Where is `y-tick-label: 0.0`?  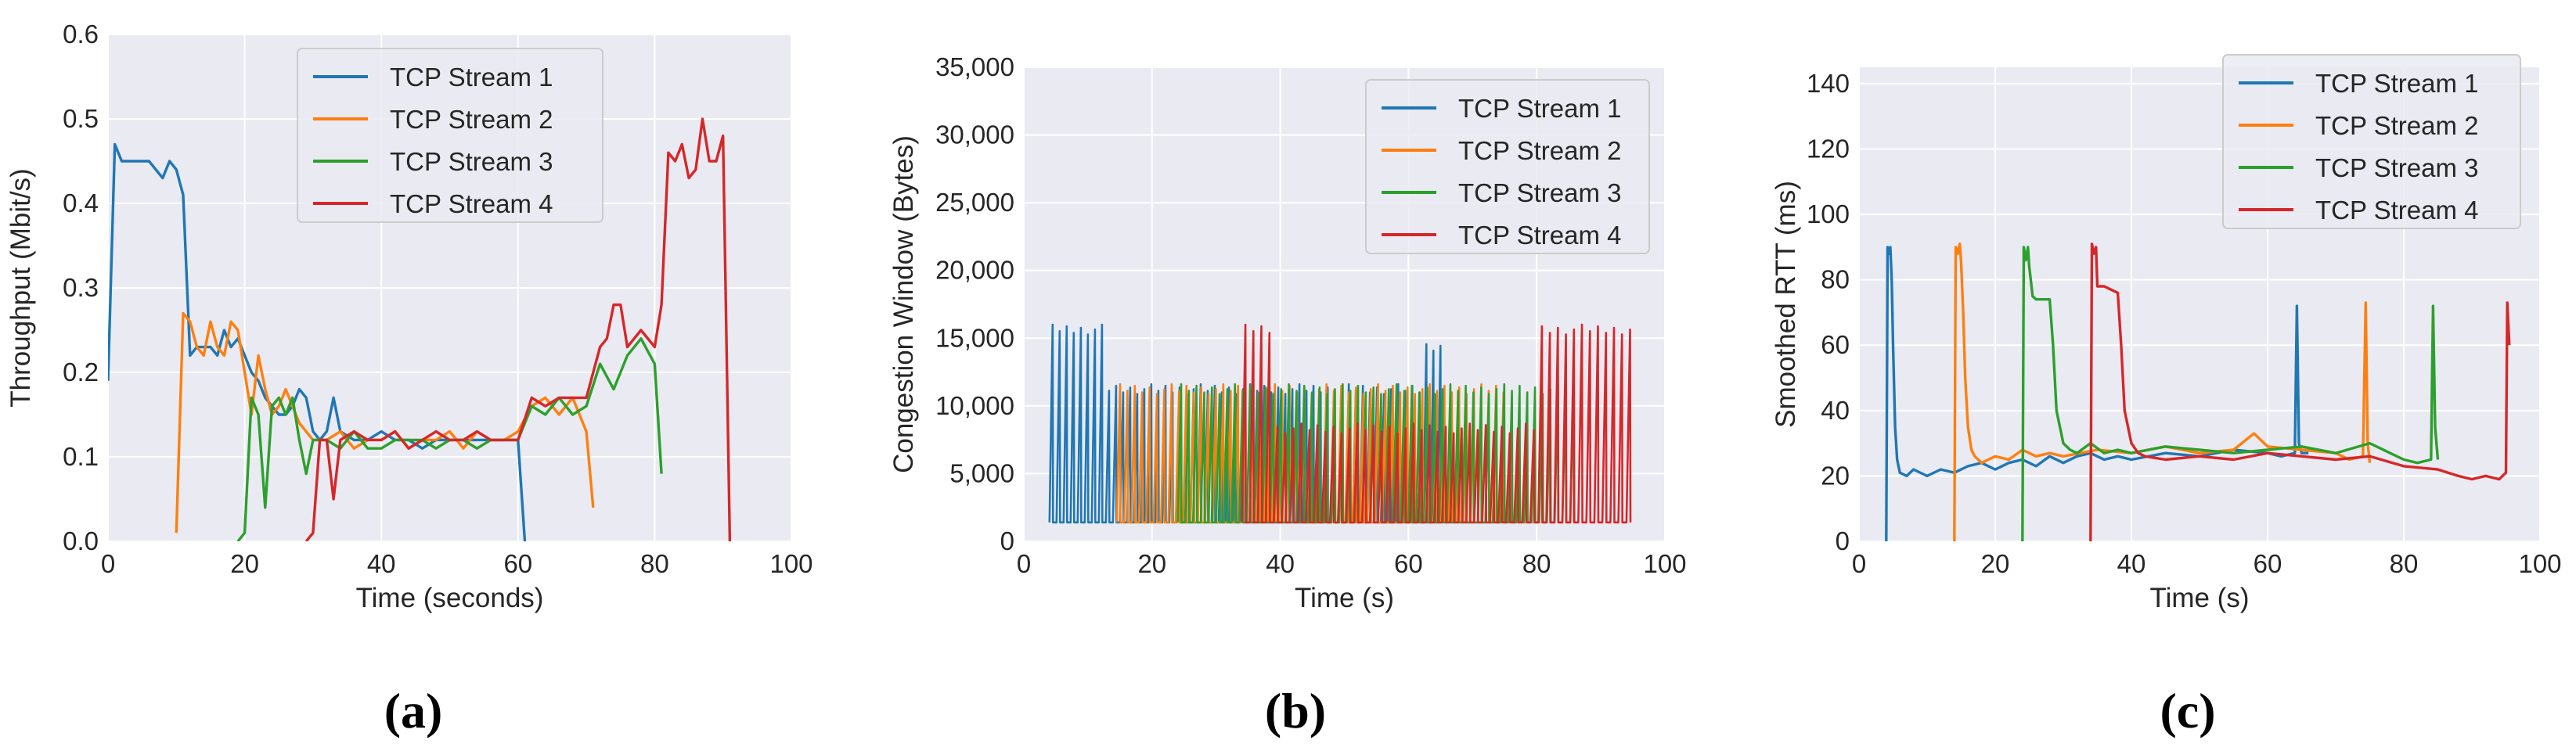 y-tick-label: 0.0 is located at coordinates (81, 540).